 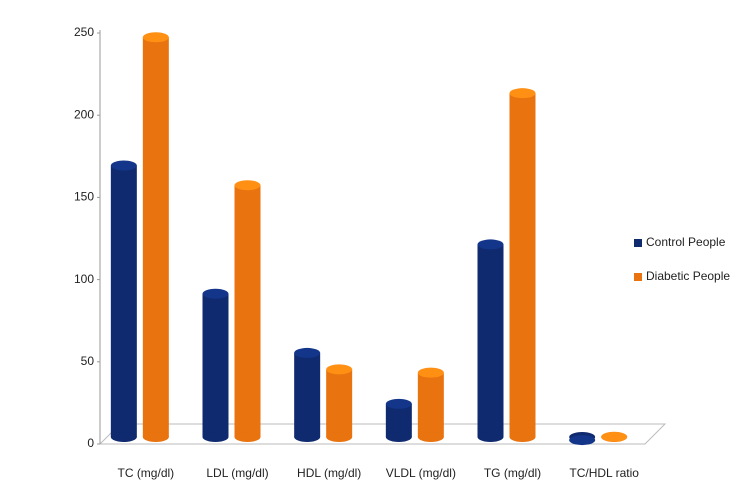 What do you see at coordinates (84, 279) in the screenshot?
I see `y-tick-label: 100` at bounding box center [84, 279].